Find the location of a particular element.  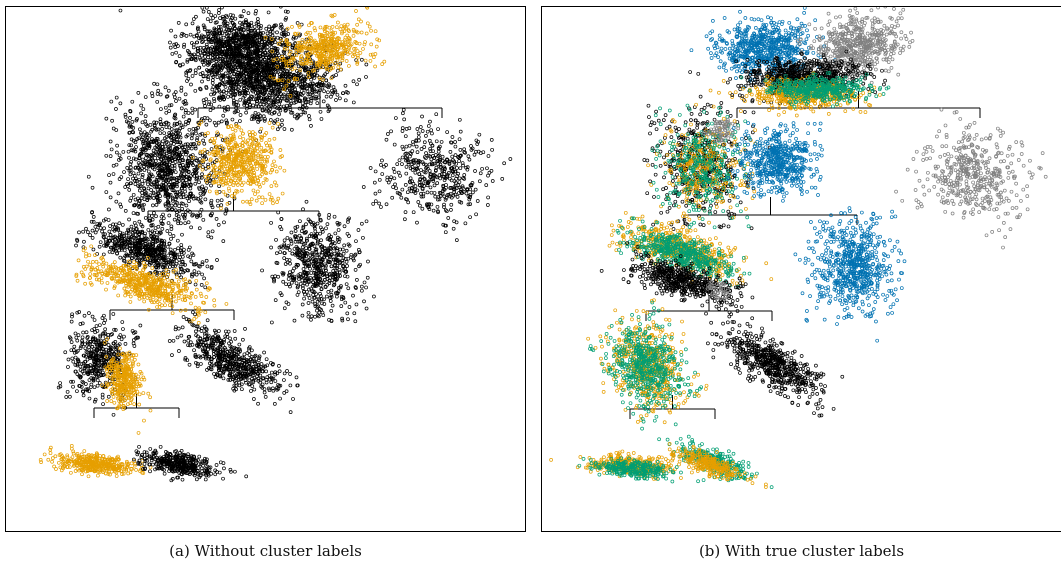

caption-b: (b) With true cluster labels is located at coordinates (801, 551).